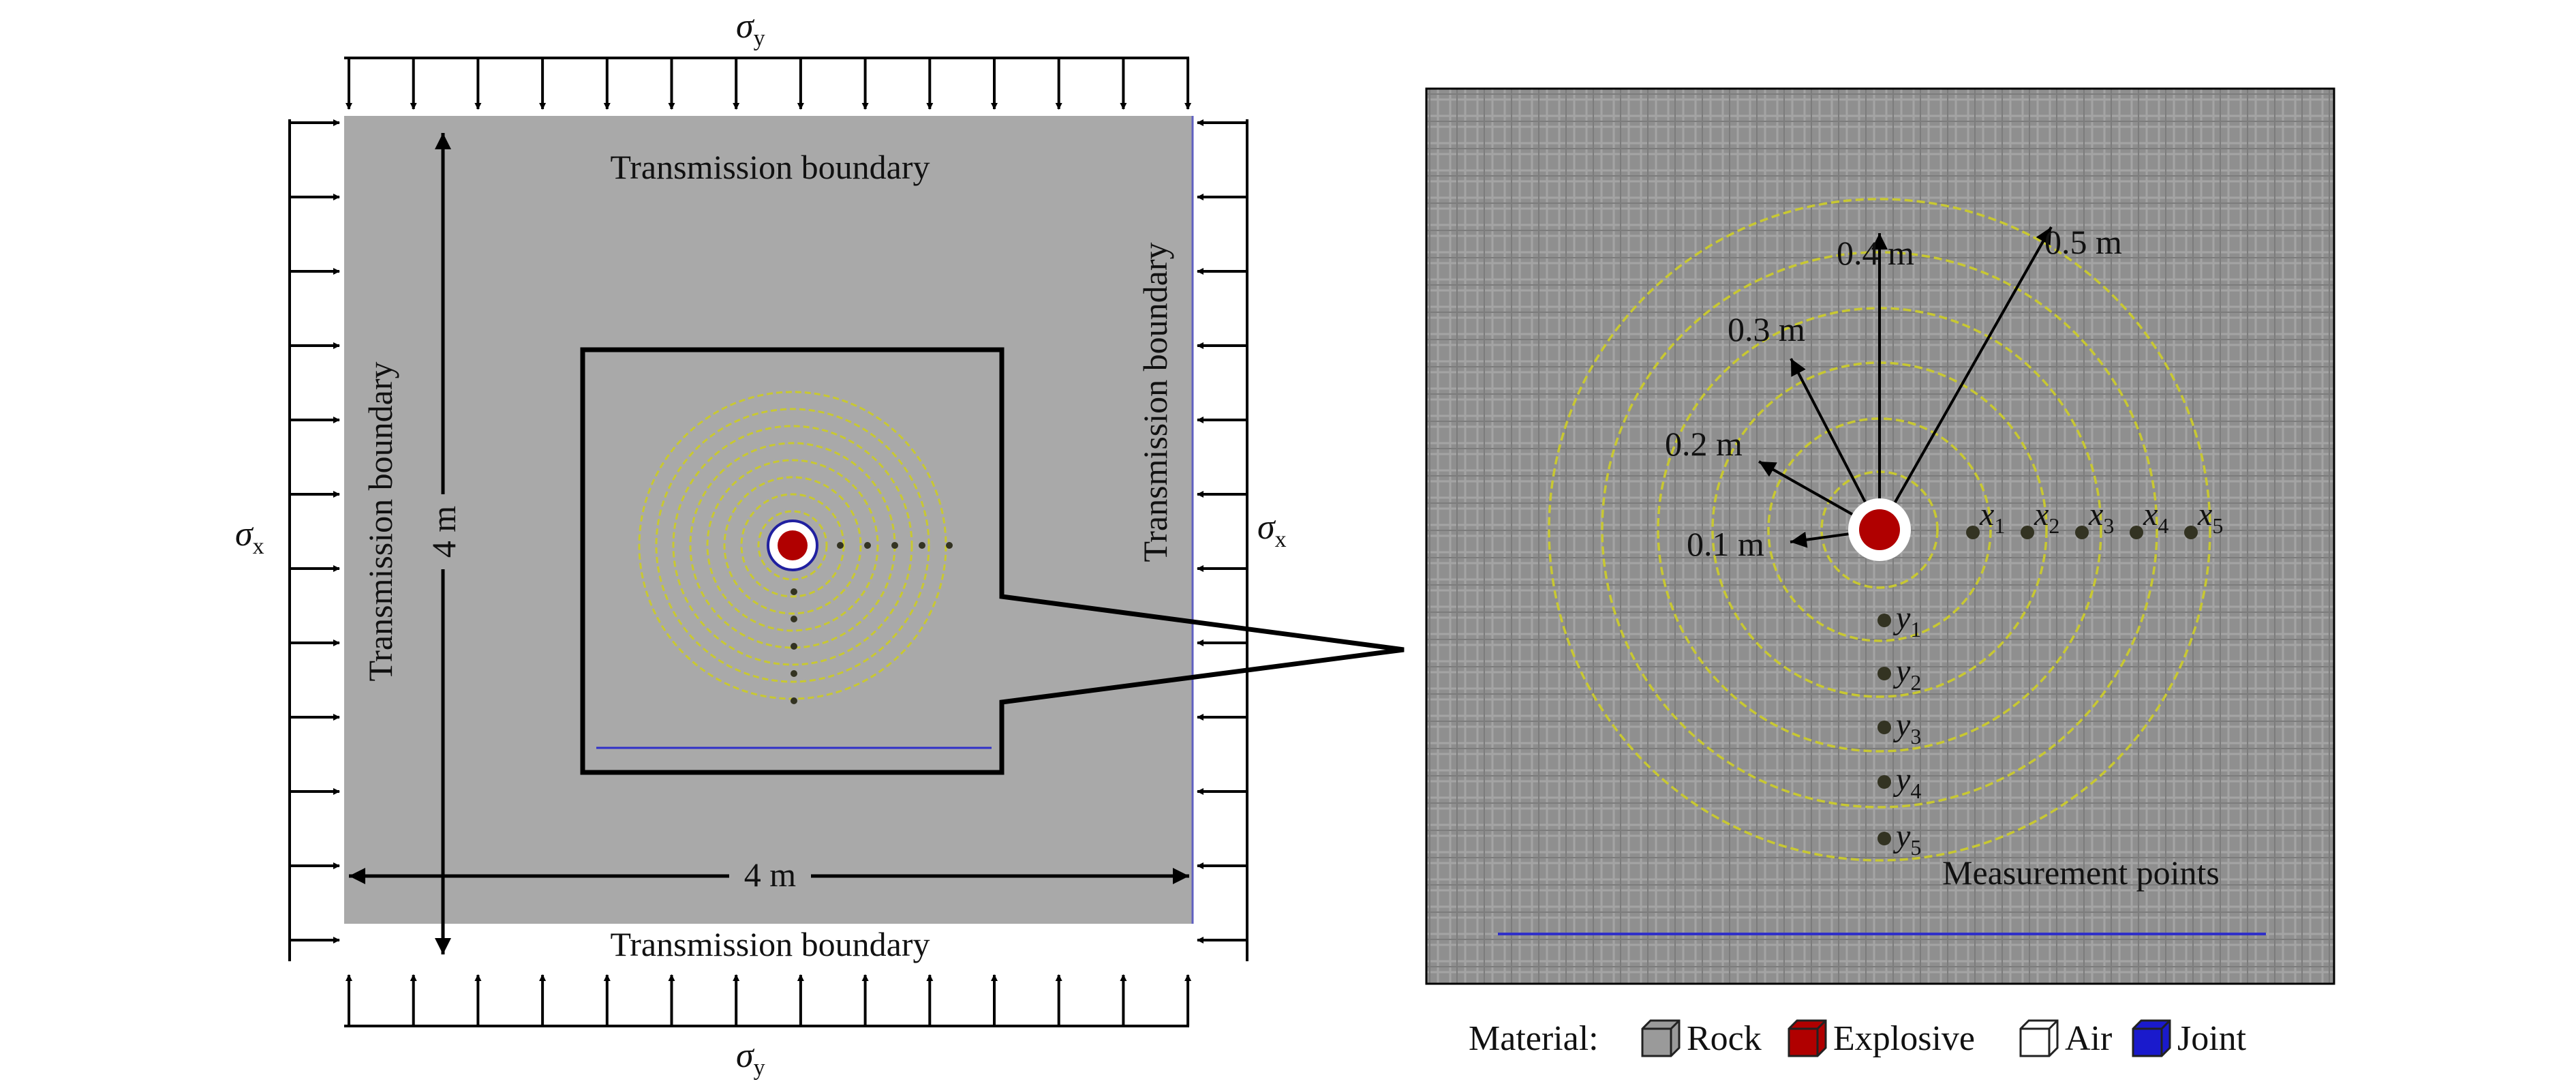 The height and width of the screenshot is (1086, 2576). I want to click on radius-label-0-2: 0.2 m, so click(1704, 444).